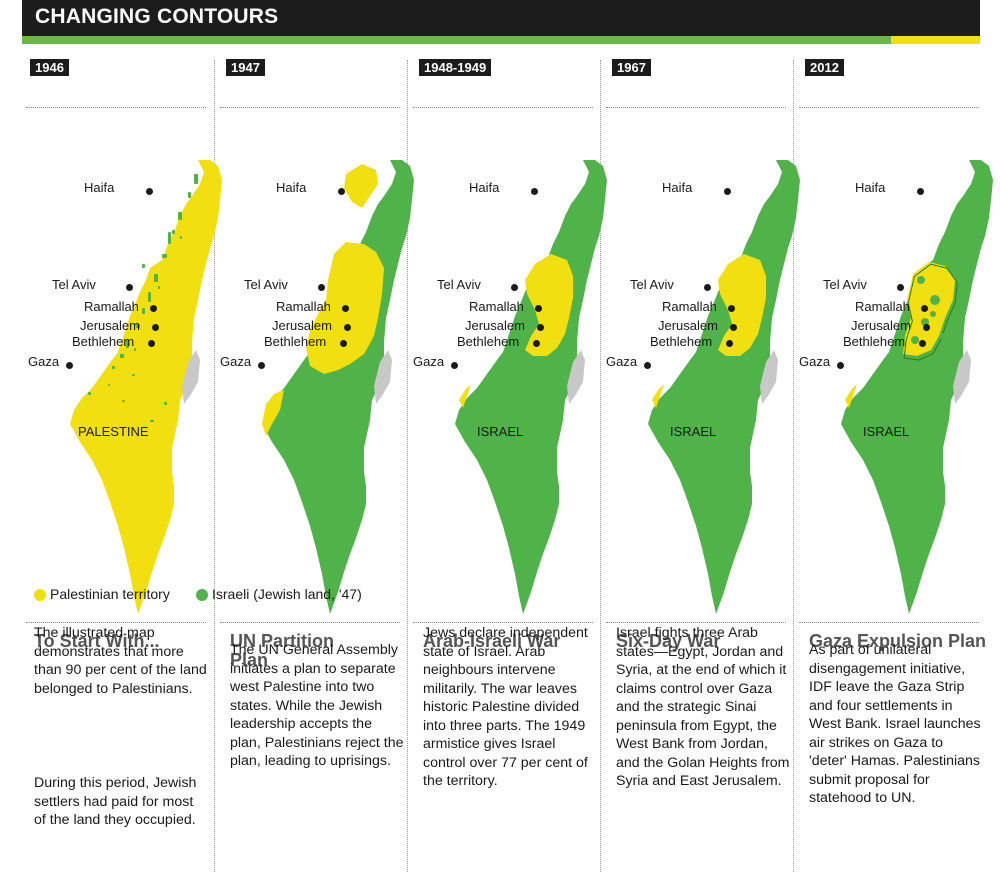  I want to click on section-title: Gaza Expulsion Plan, so click(898, 641).